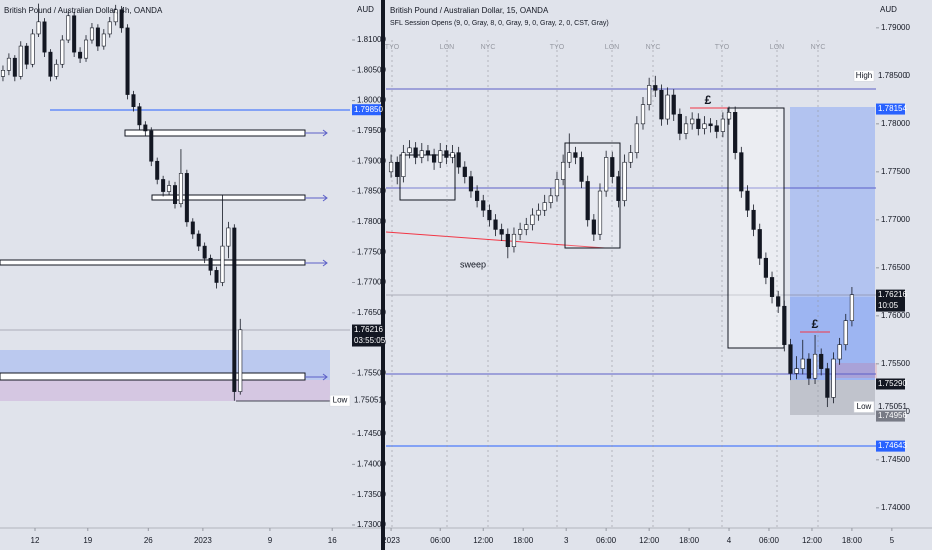 This screenshot has width=932, height=550. What do you see at coordinates (729, 540) in the screenshot?
I see `x-tick-label: 4` at bounding box center [729, 540].